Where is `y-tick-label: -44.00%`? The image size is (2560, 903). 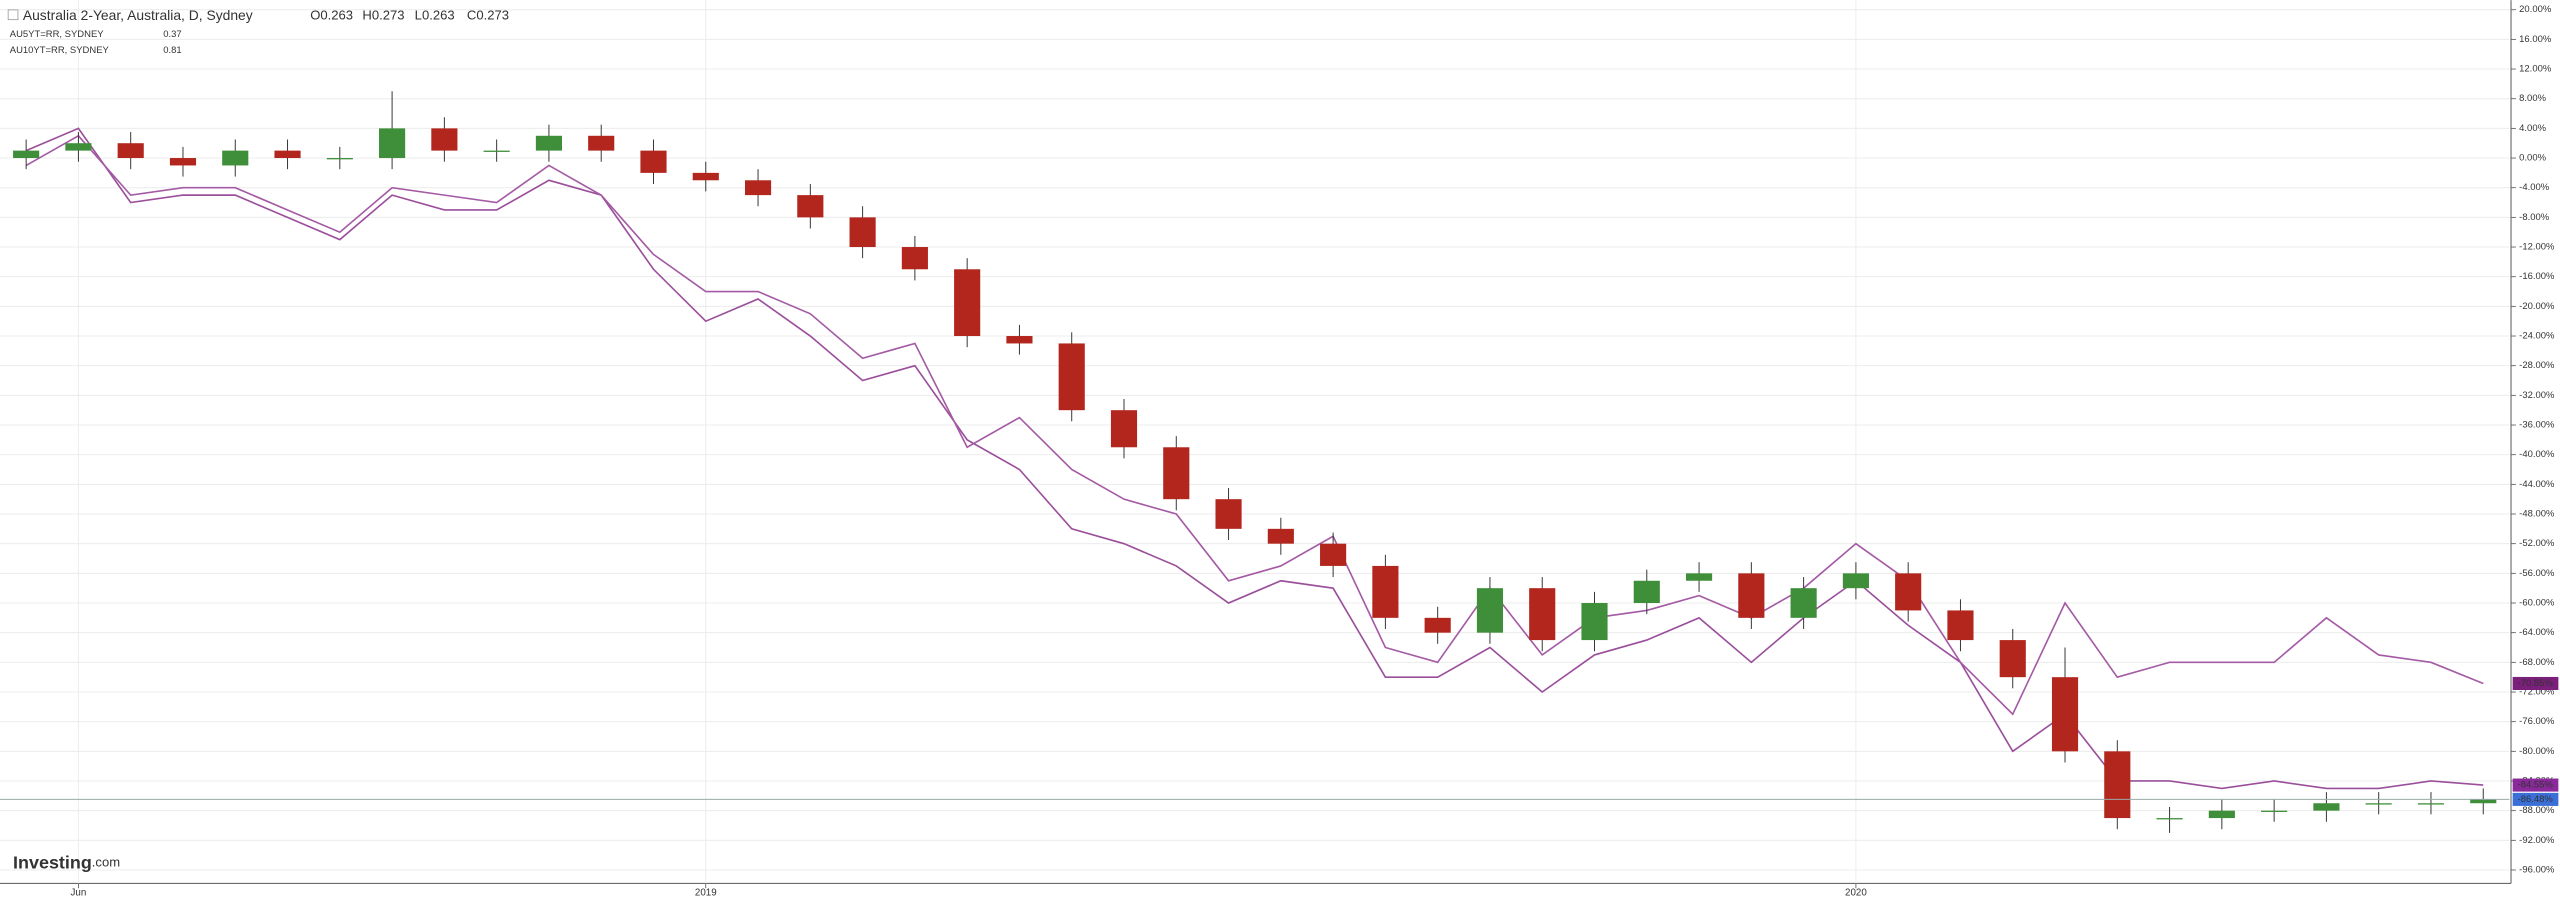
y-tick-label: -44.00% is located at coordinates (2537, 484).